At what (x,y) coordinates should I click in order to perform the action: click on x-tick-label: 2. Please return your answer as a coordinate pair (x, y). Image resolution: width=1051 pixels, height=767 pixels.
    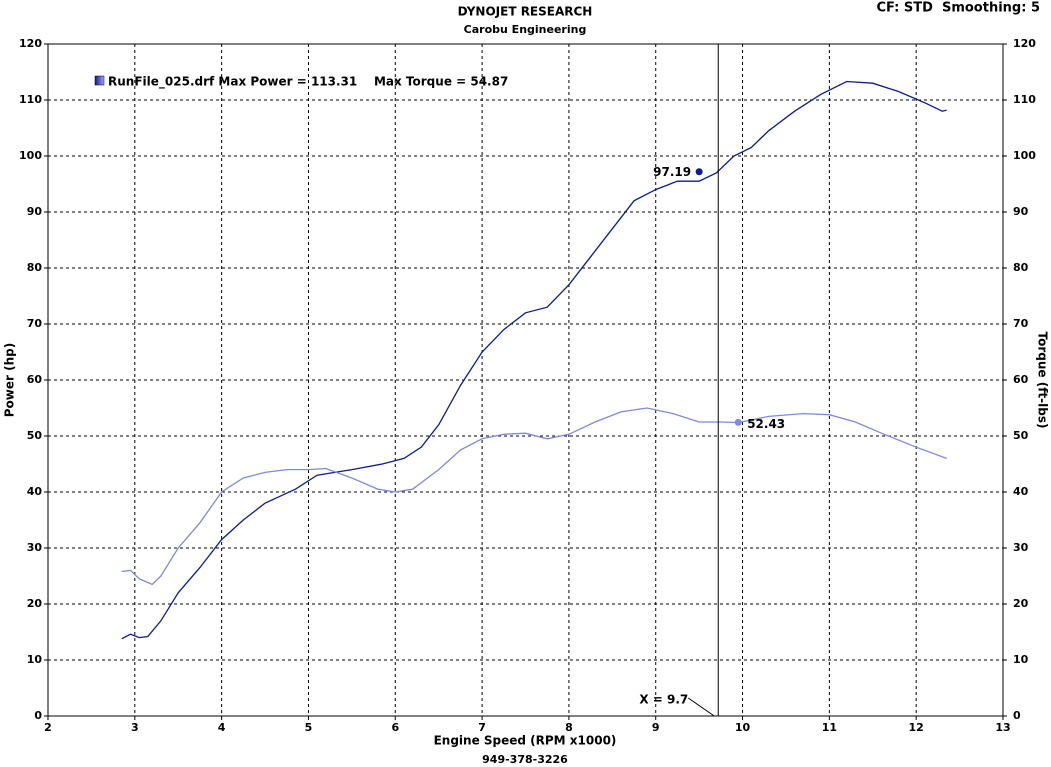
    Looking at the image, I should click on (48, 727).